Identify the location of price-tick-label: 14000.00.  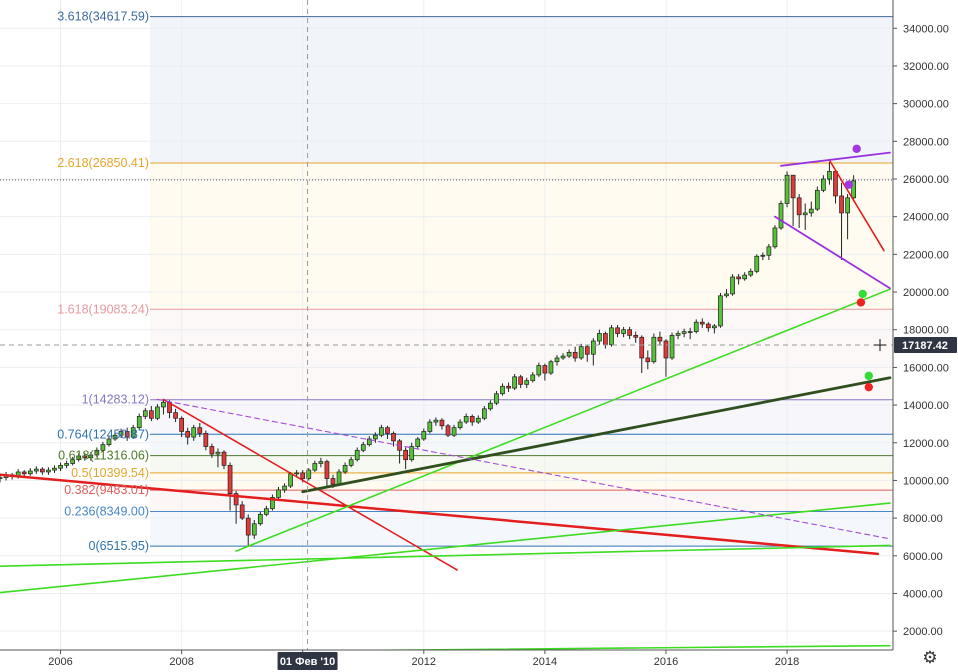
(926, 406).